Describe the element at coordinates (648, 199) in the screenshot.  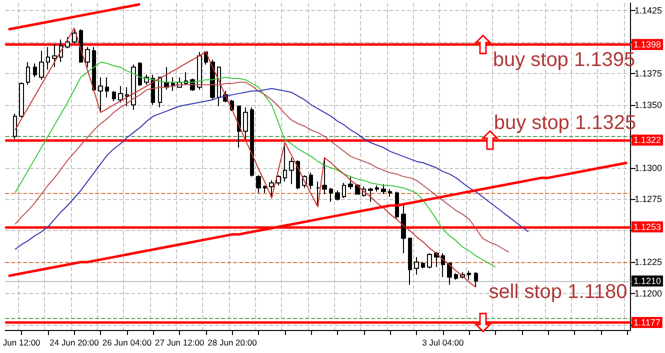
I see `y-tick-label: 1.1275` at that location.